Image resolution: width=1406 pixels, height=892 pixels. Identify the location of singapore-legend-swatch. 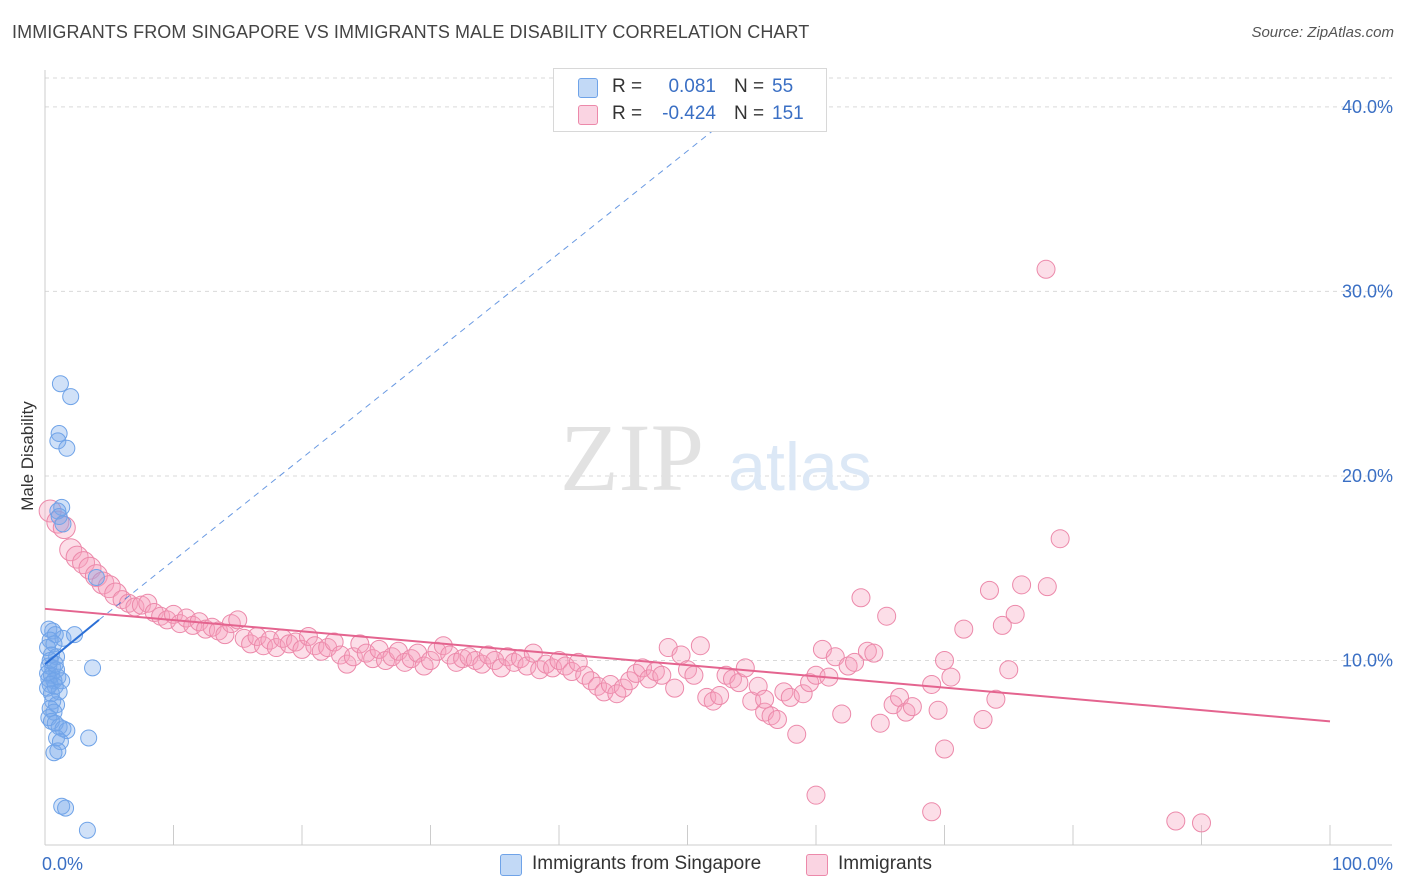
(511, 865).